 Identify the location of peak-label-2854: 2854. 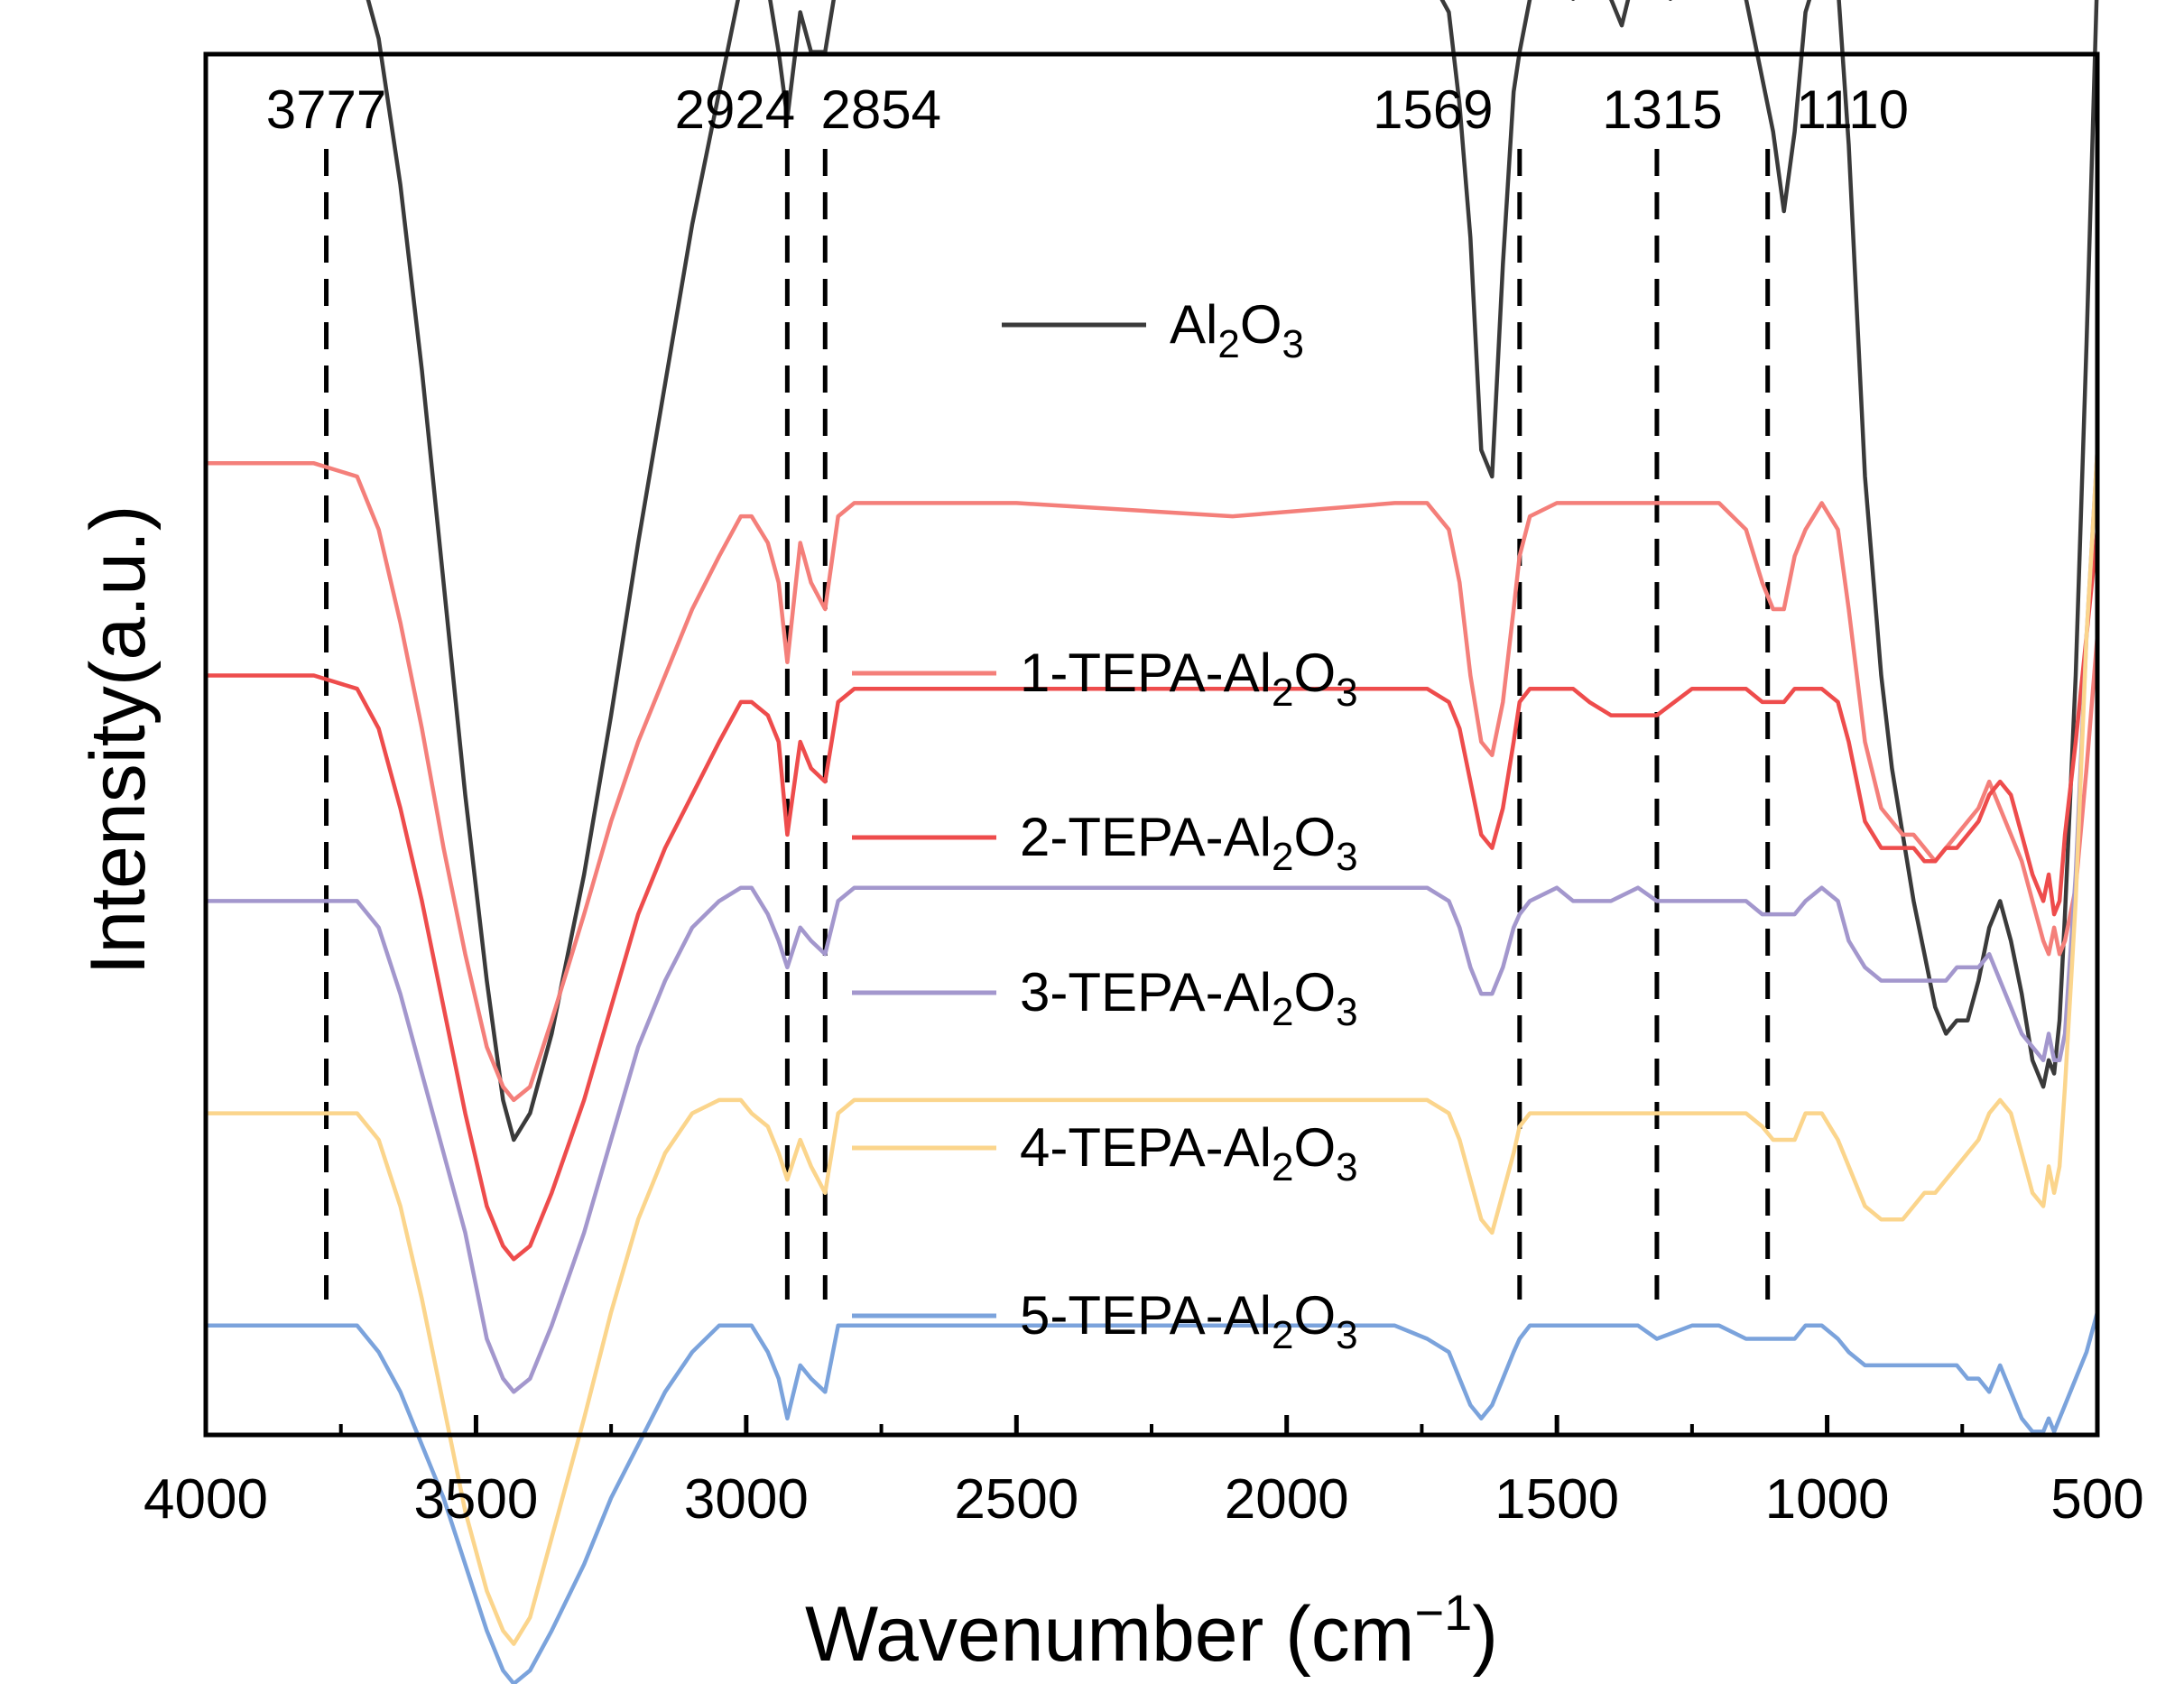
(881, 110).